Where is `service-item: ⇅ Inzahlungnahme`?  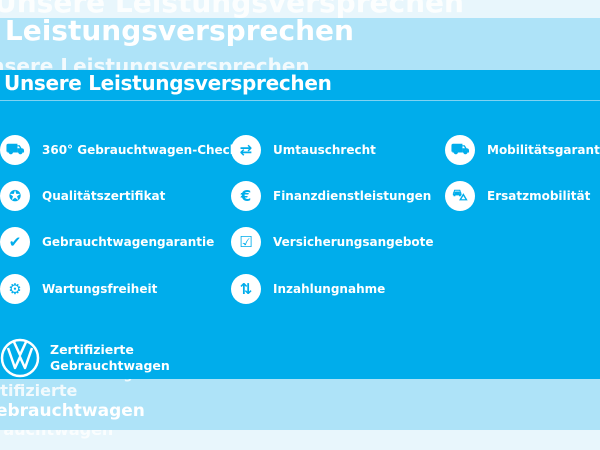
service-item: ⇅ Inzahlungnahme is located at coordinates (308, 289).